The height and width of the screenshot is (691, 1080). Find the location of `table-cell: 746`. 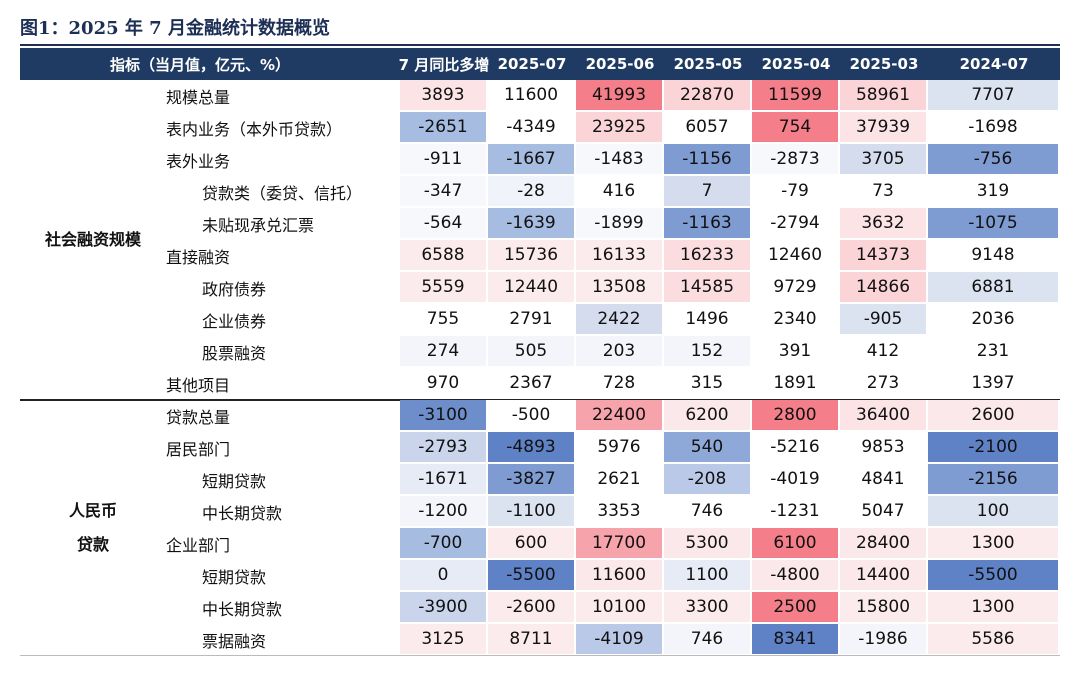

table-cell: 746 is located at coordinates (708, 640).